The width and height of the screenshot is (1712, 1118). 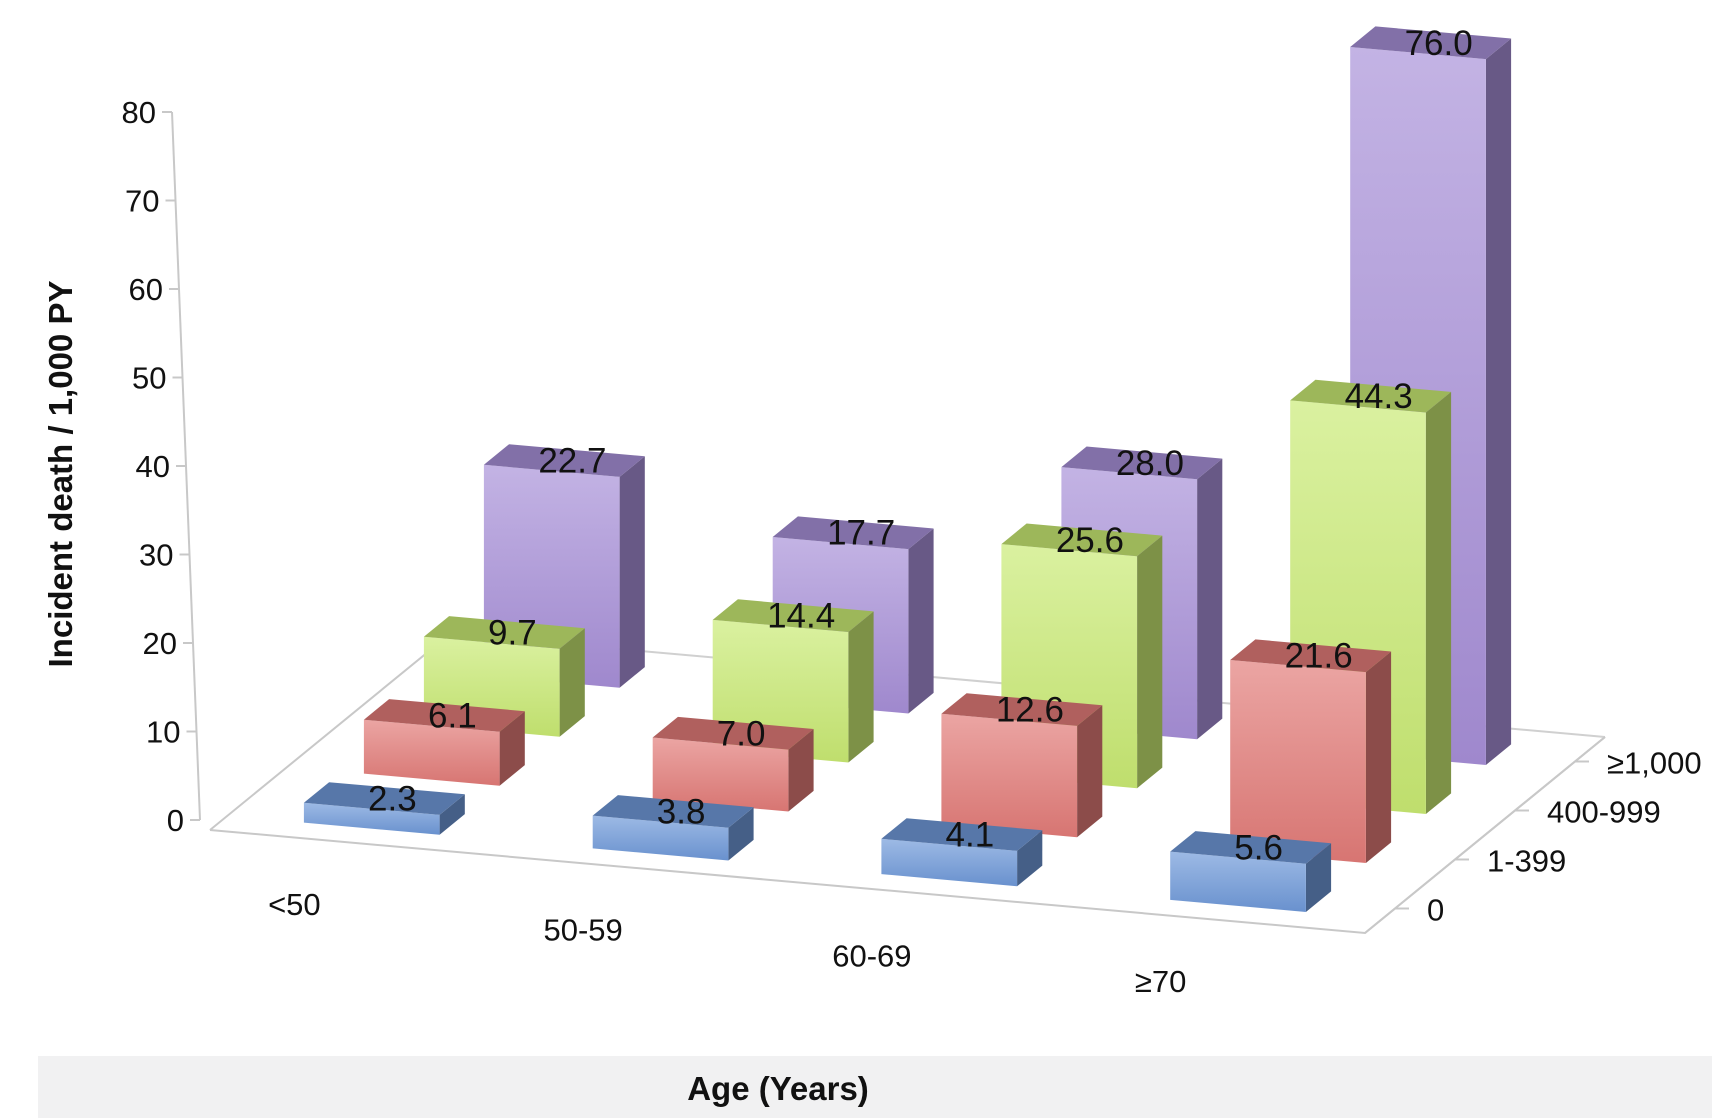 I want to click on y-tick-label: 0, so click(x=175, y=820).